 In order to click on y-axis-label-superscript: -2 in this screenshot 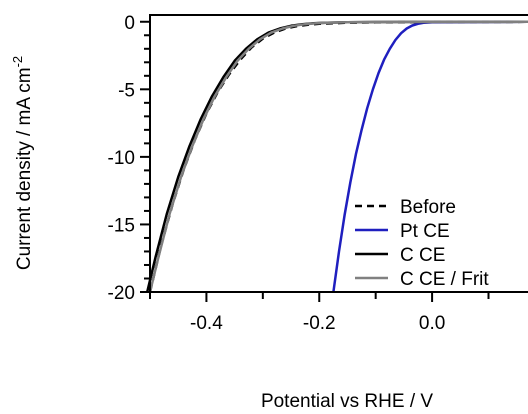, I will do `click(17, 62)`.